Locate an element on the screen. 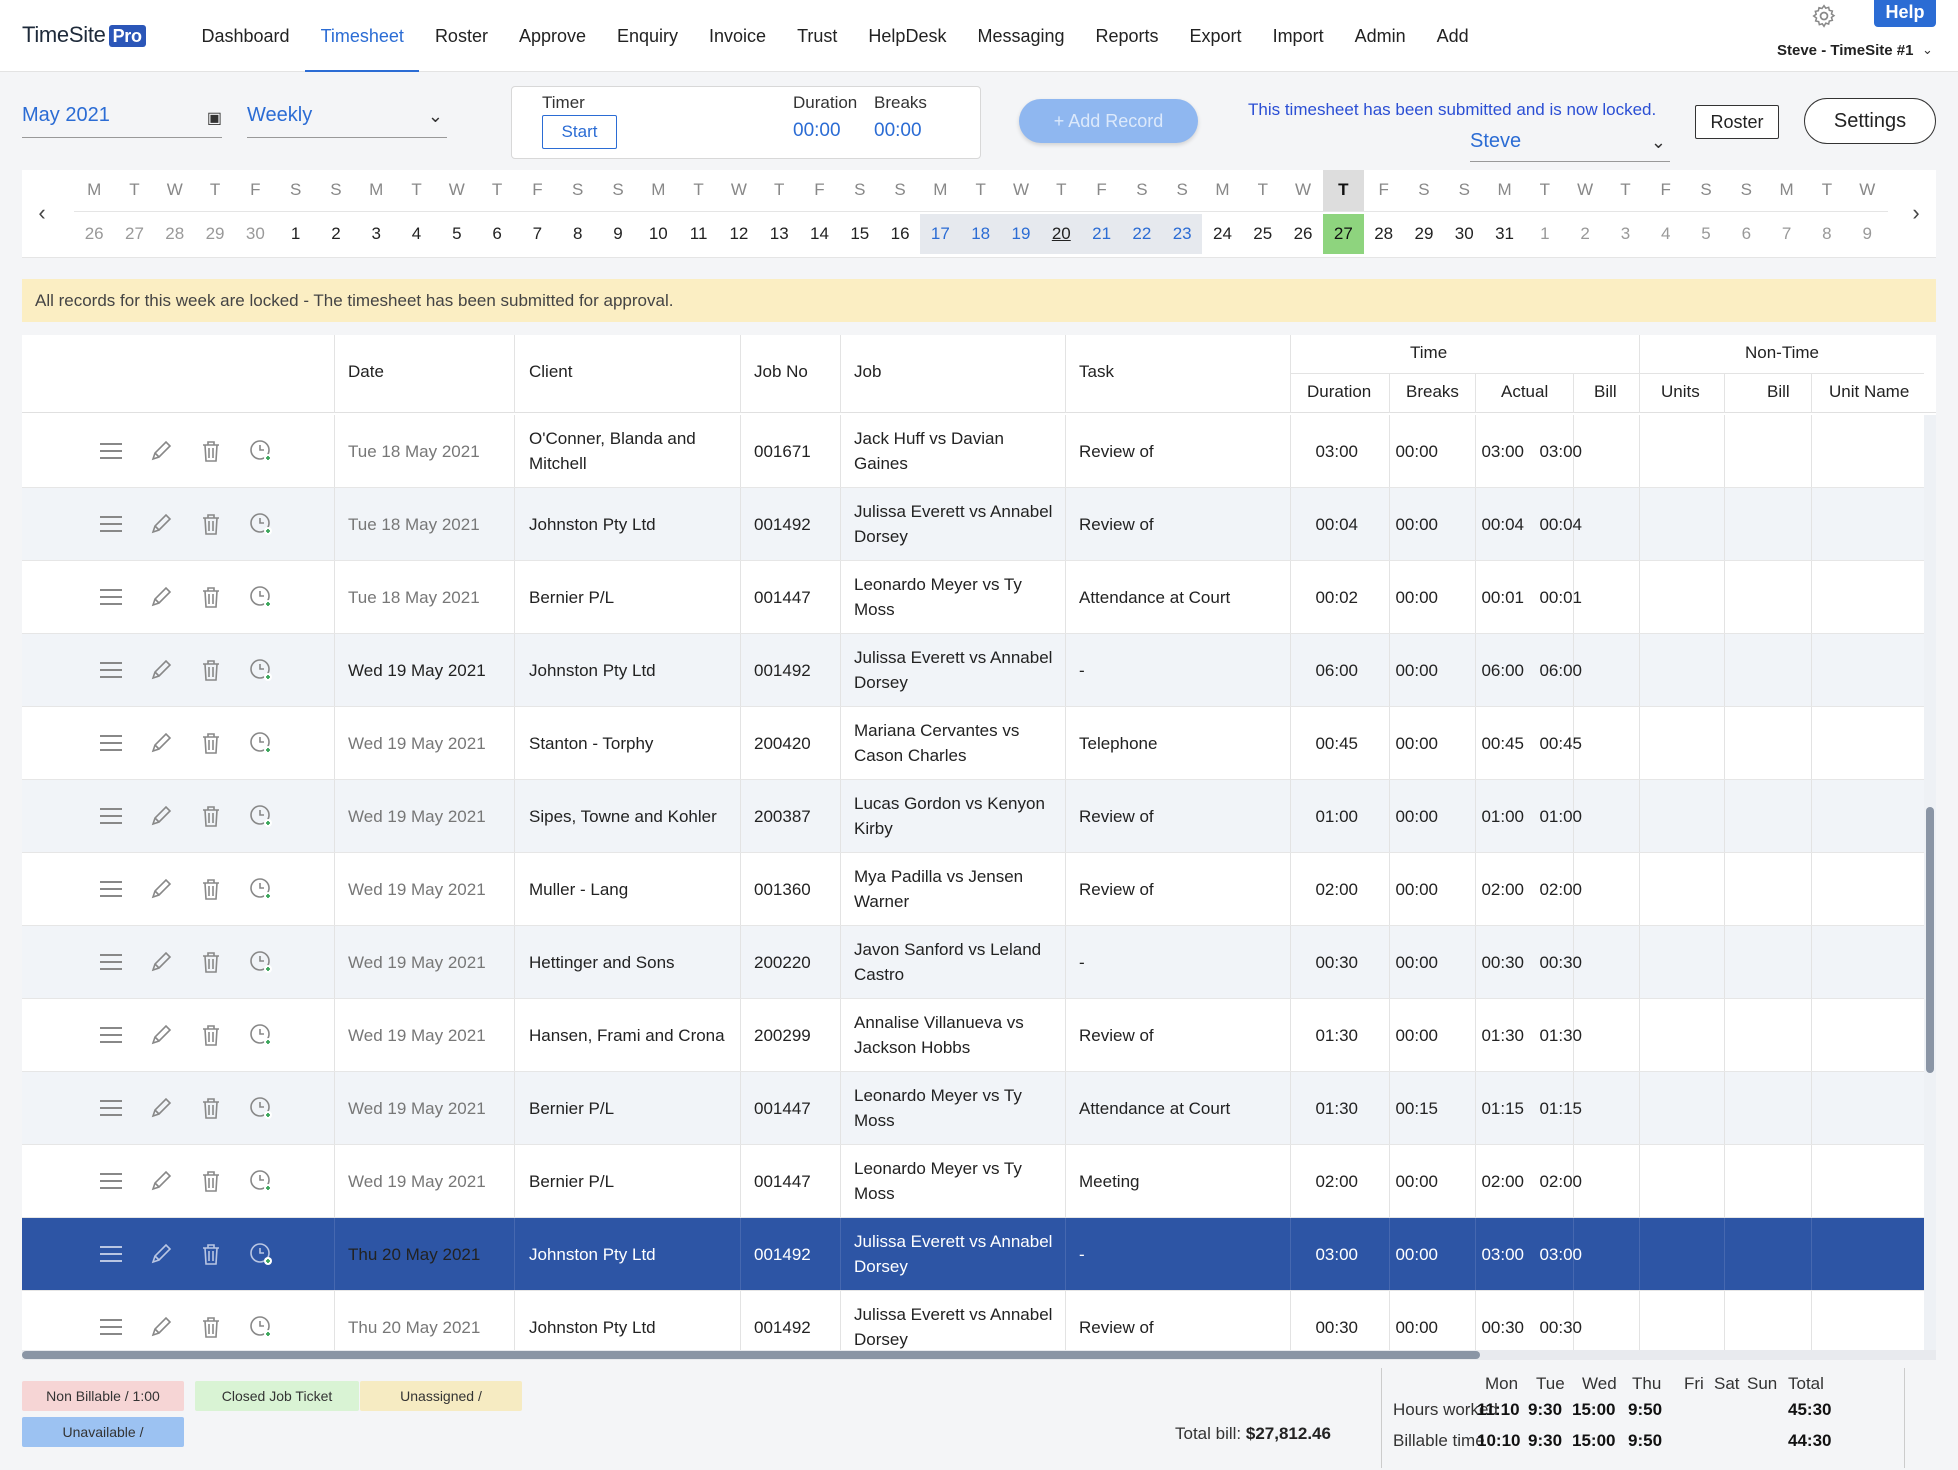 This screenshot has height=1470, width=1958. period-select: Weekly ⌄ is located at coordinates (347, 121).